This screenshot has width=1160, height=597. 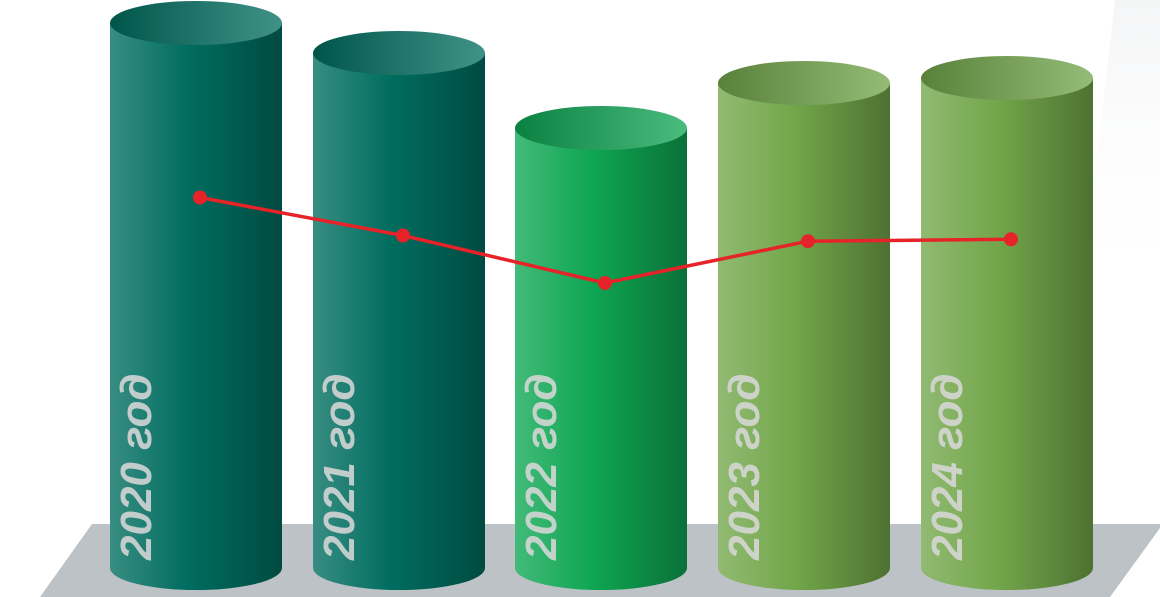 I want to click on cylinder-bar: 2022 год, so click(x=601, y=348).